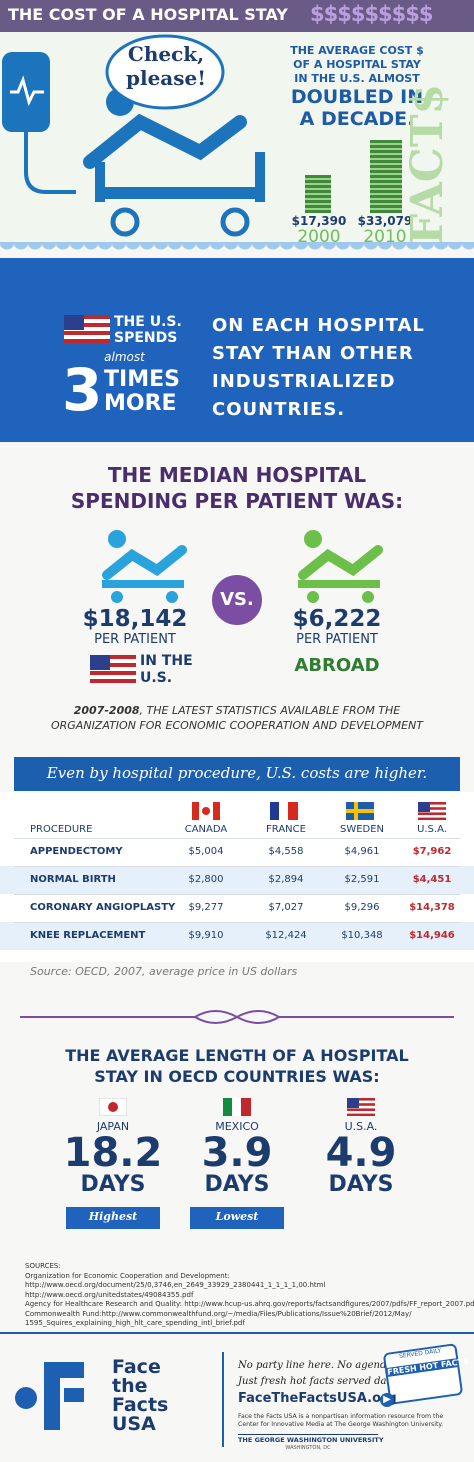 The image size is (474, 1462). Describe the element at coordinates (319, 221) in the screenshot. I see `cost-amount: $17,390` at that location.